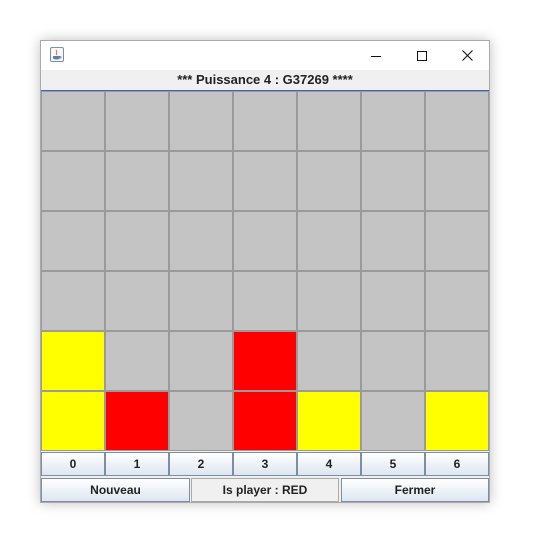 Image resolution: width=544 pixels, height=549 pixels. I want to click on close-button: Fermer, so click(415, 490).